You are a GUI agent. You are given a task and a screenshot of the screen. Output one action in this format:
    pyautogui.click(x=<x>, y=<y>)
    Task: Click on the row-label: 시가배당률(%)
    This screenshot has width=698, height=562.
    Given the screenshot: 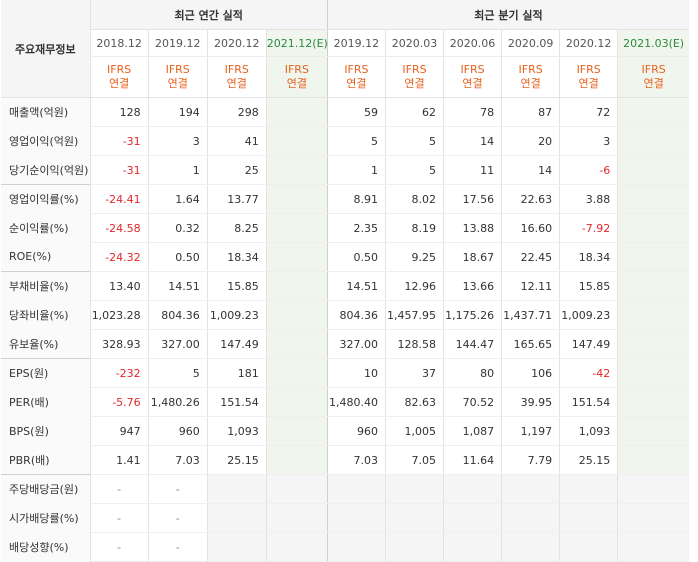 What is the action you would take?
    pyautogui.click(x=46, y=518)
    